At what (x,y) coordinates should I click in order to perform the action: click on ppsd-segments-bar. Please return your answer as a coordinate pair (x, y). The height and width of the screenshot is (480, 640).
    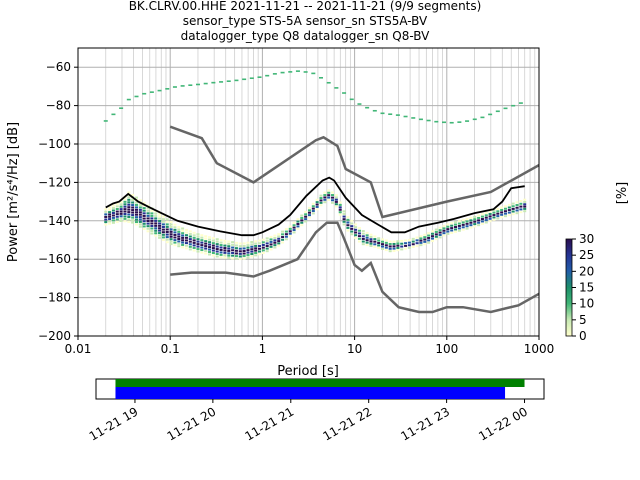
    Looking at the image, I should click on (310, 393).